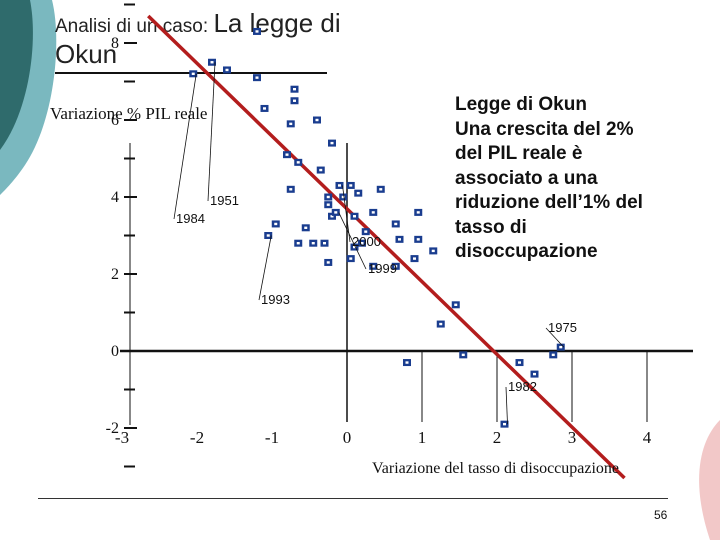  I want to click on y-axis-label: Variazione % PIL reale, so click(129, 113).